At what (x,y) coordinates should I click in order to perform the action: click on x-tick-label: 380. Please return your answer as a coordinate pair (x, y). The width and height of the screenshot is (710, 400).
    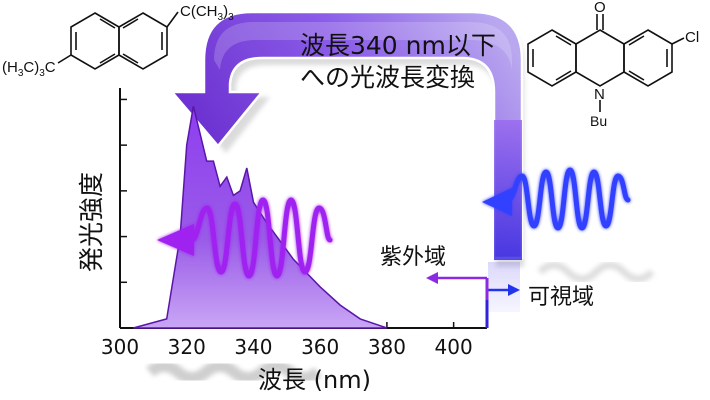
    Looking at the image, I should click on (387, 347).